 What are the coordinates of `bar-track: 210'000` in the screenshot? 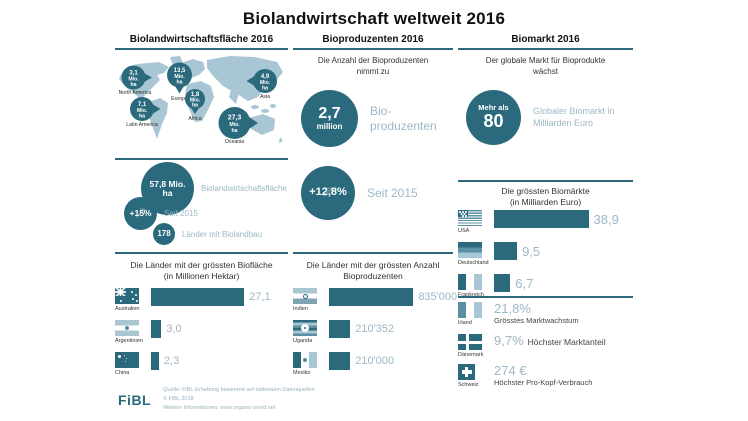 It's located at (391, 361).